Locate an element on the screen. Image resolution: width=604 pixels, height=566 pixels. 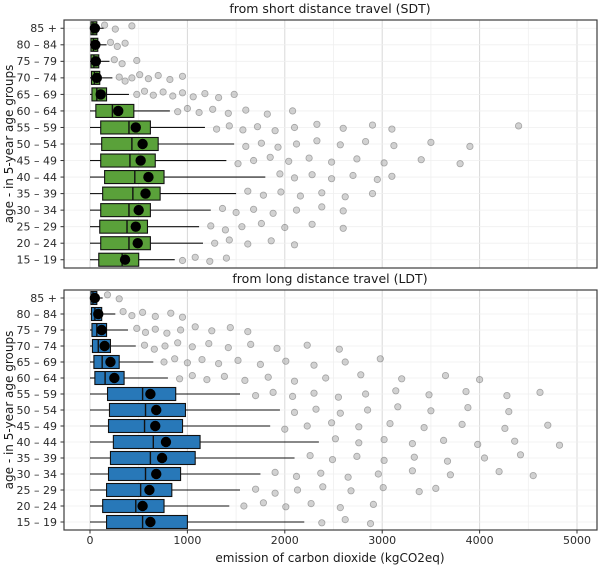
x-tick-label: 2000 is located at coordinates (285, 540).